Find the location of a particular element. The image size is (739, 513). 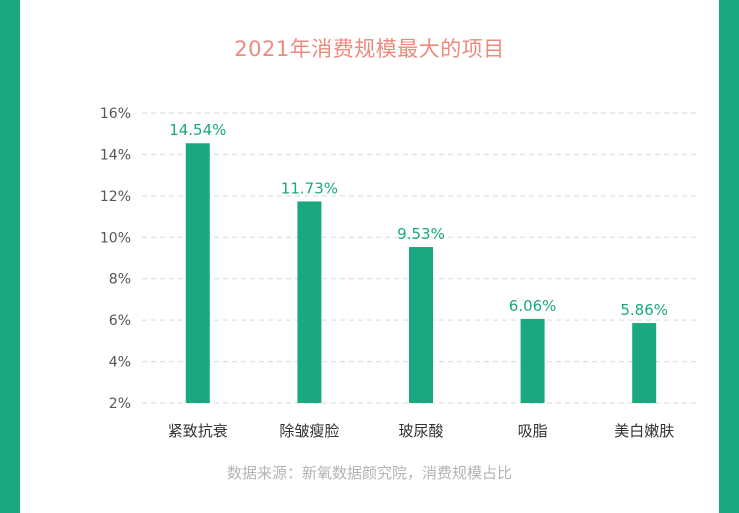

y-tick-label: 2% is located at coordinates (120, 404).